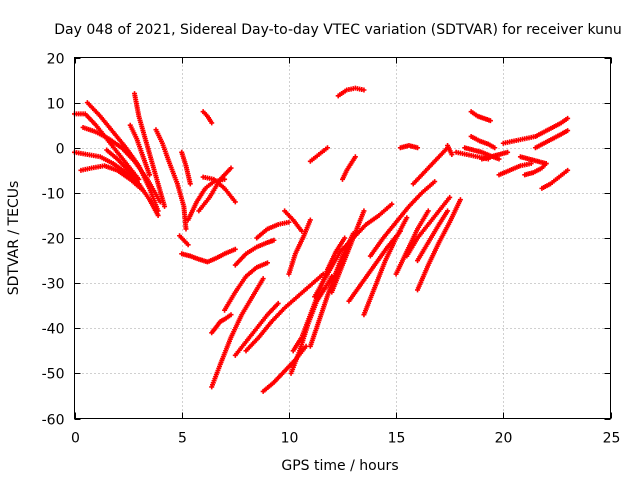 This screenshot has height=480, width=640. What do you see at coordinates (53, 195) in the screenshot?
I see `y-tick-label: -10` at bounding box center [53, 195].